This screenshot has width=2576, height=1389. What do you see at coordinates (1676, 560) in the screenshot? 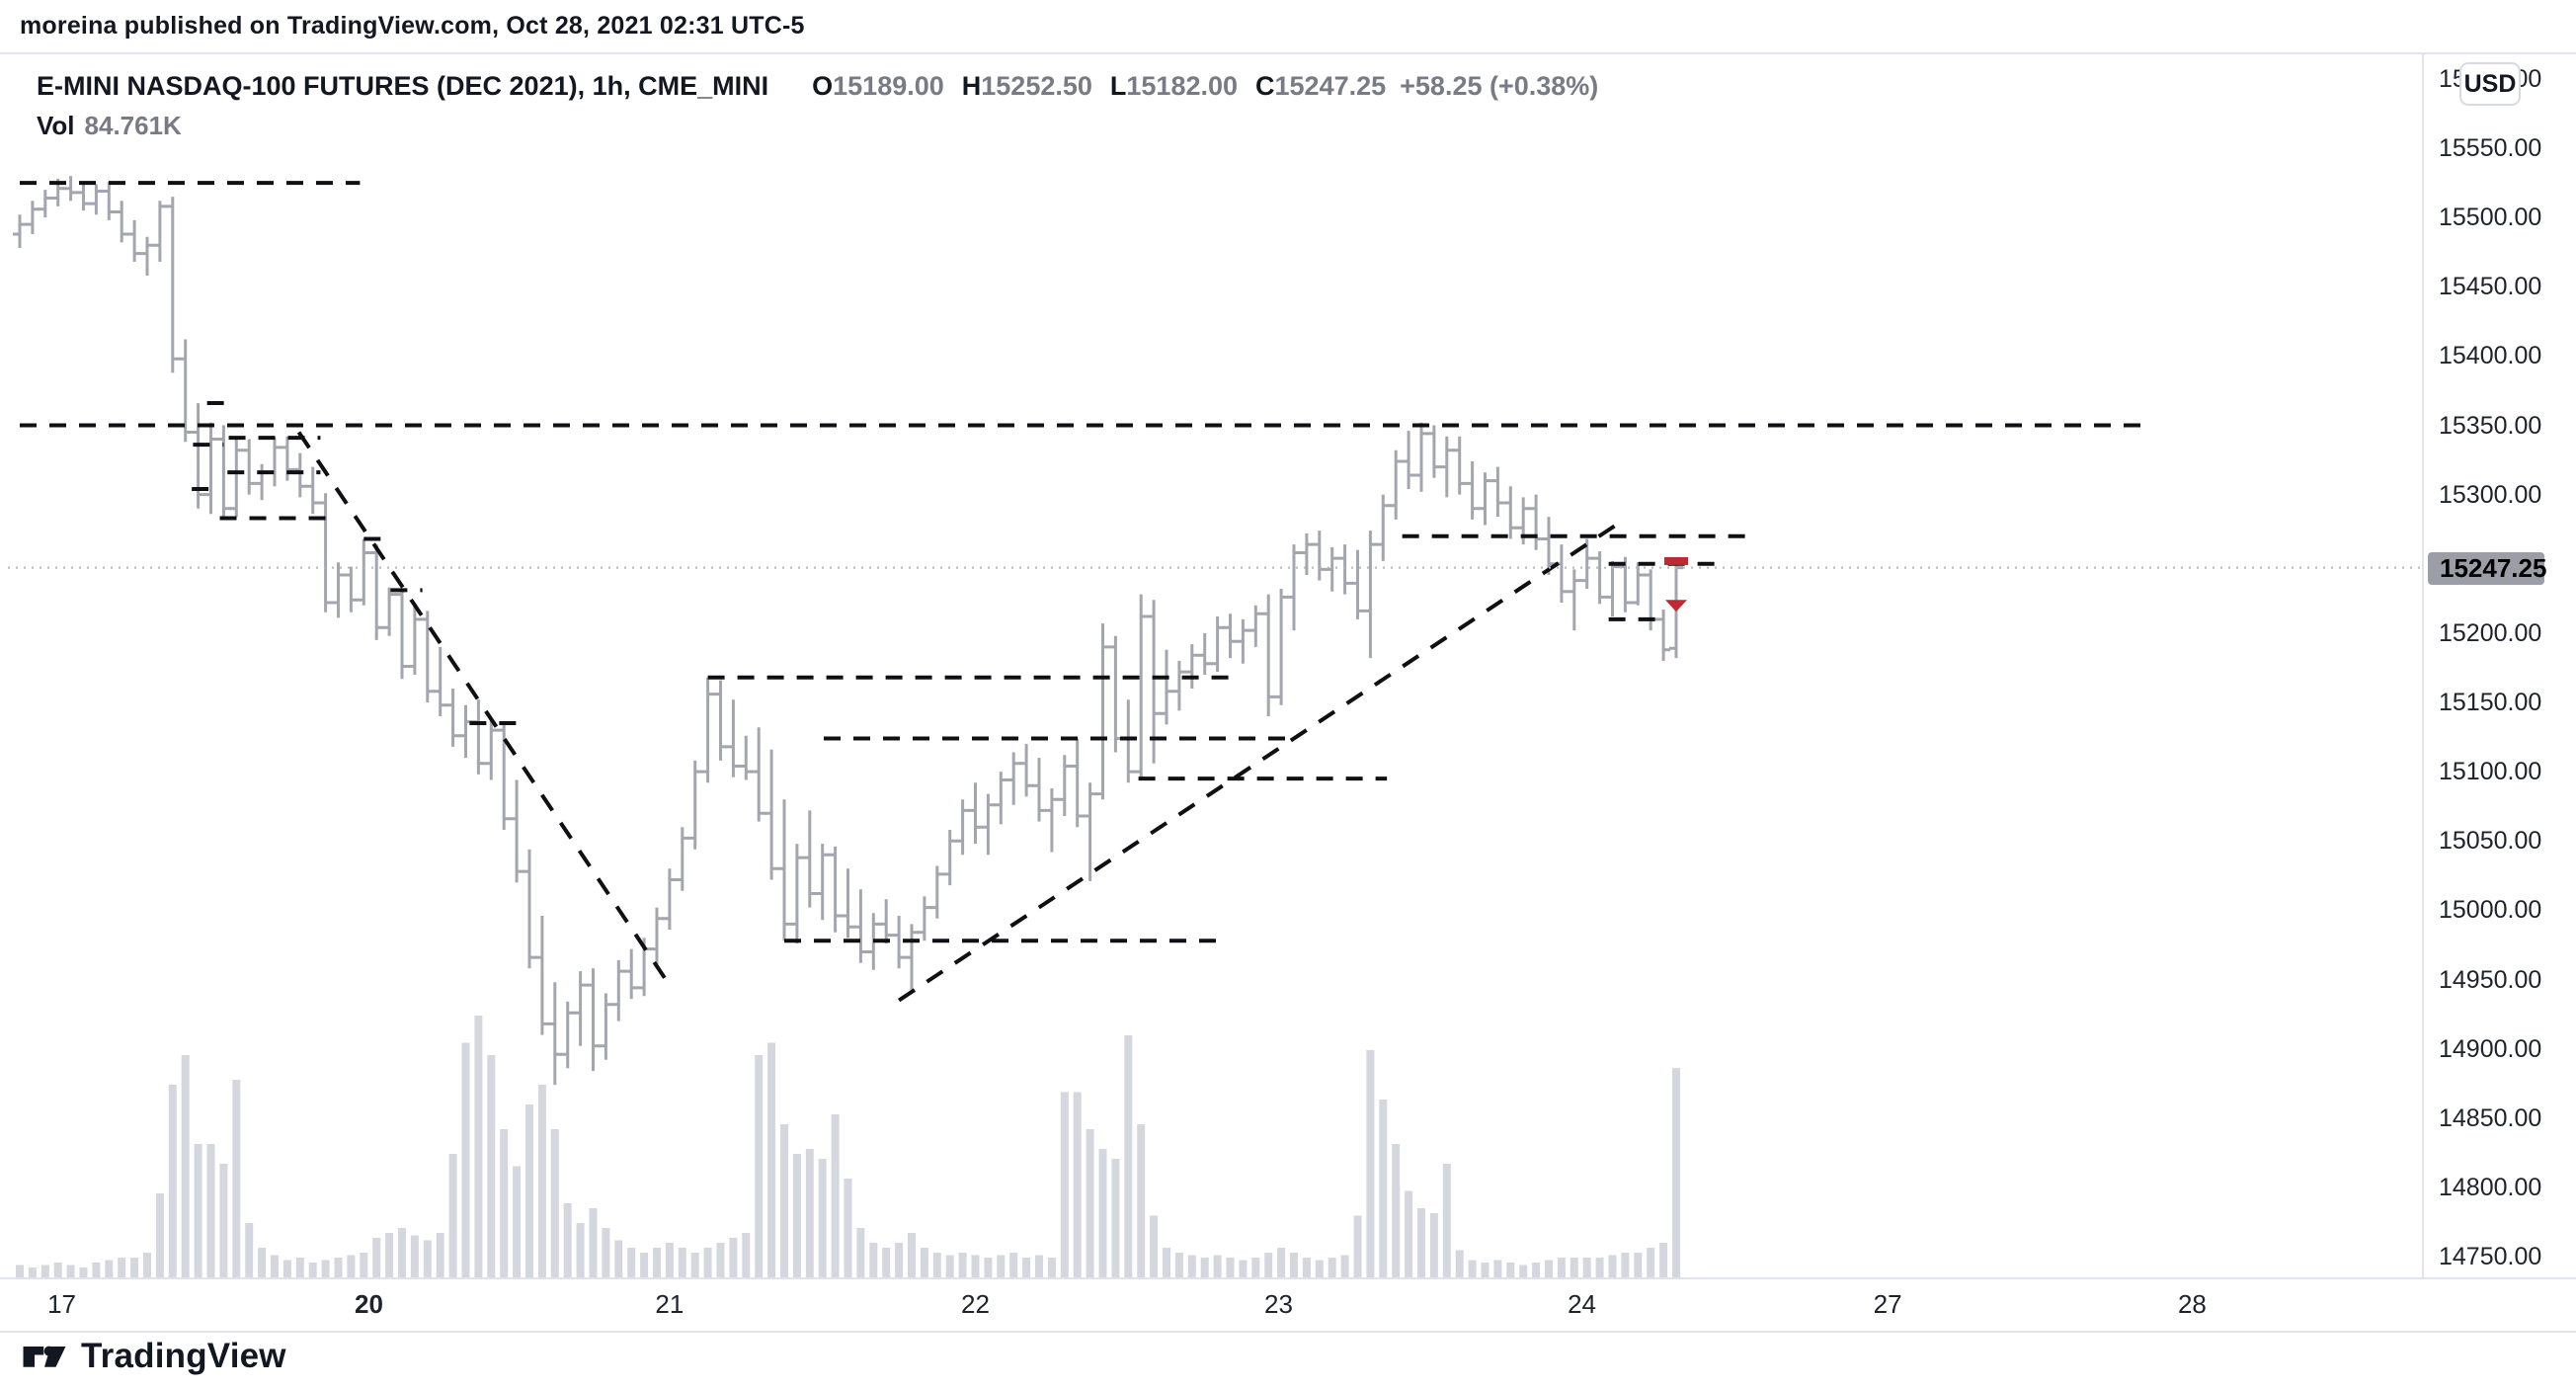
I see `order-price-marker` at bounding box center [1676, 560].